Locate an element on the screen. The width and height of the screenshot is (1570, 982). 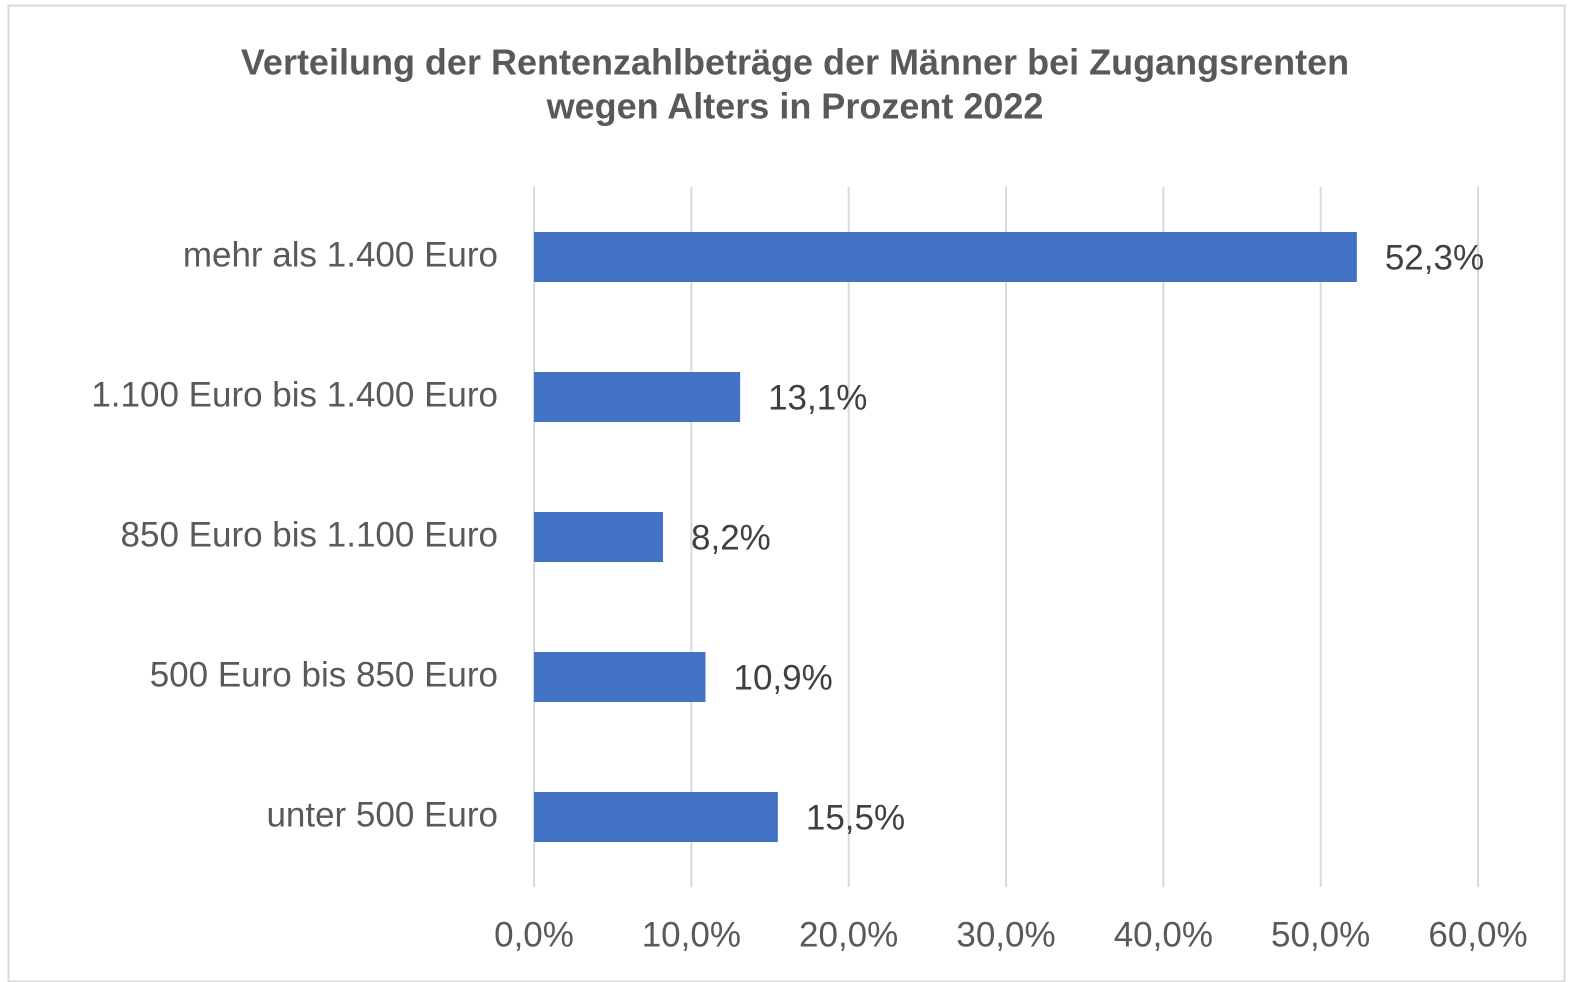
y-tick-label: 850 Euro bis 1.100 Euro is located at coordinates (309, 534).